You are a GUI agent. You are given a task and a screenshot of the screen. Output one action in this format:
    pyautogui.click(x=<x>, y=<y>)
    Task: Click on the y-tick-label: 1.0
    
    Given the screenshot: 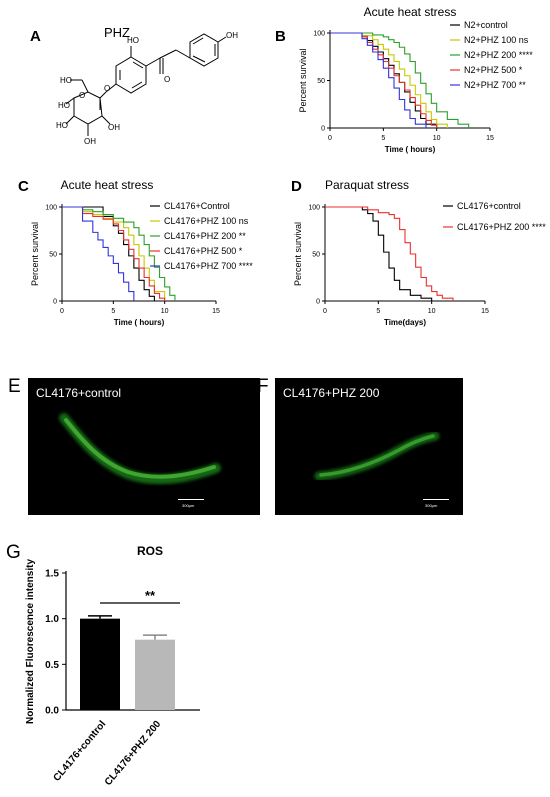 What is the action you would take?
    pyautogui.click(x=52, y=619)
    